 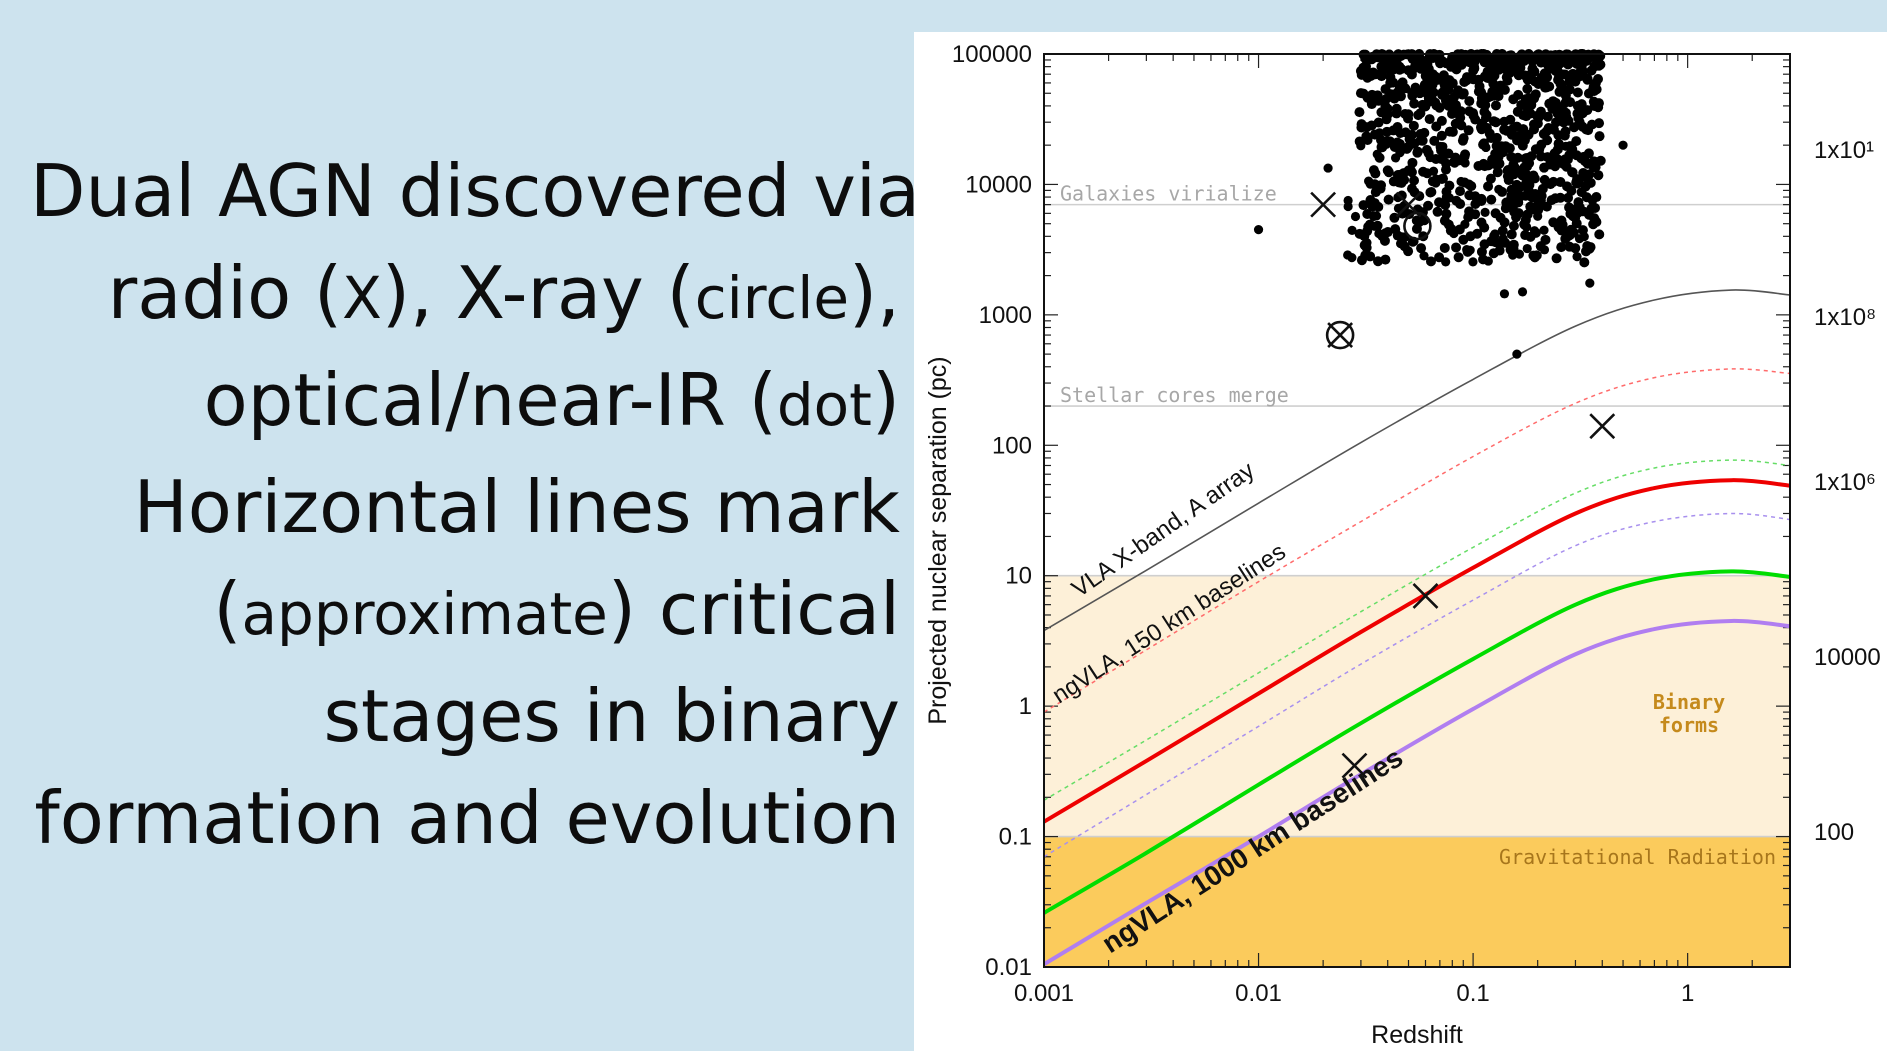 What do you see at coordinates (1174, 395) in the screenshot?
I see `stage-line-label: Stellar cores merge` at bounding box center [1174, 395].